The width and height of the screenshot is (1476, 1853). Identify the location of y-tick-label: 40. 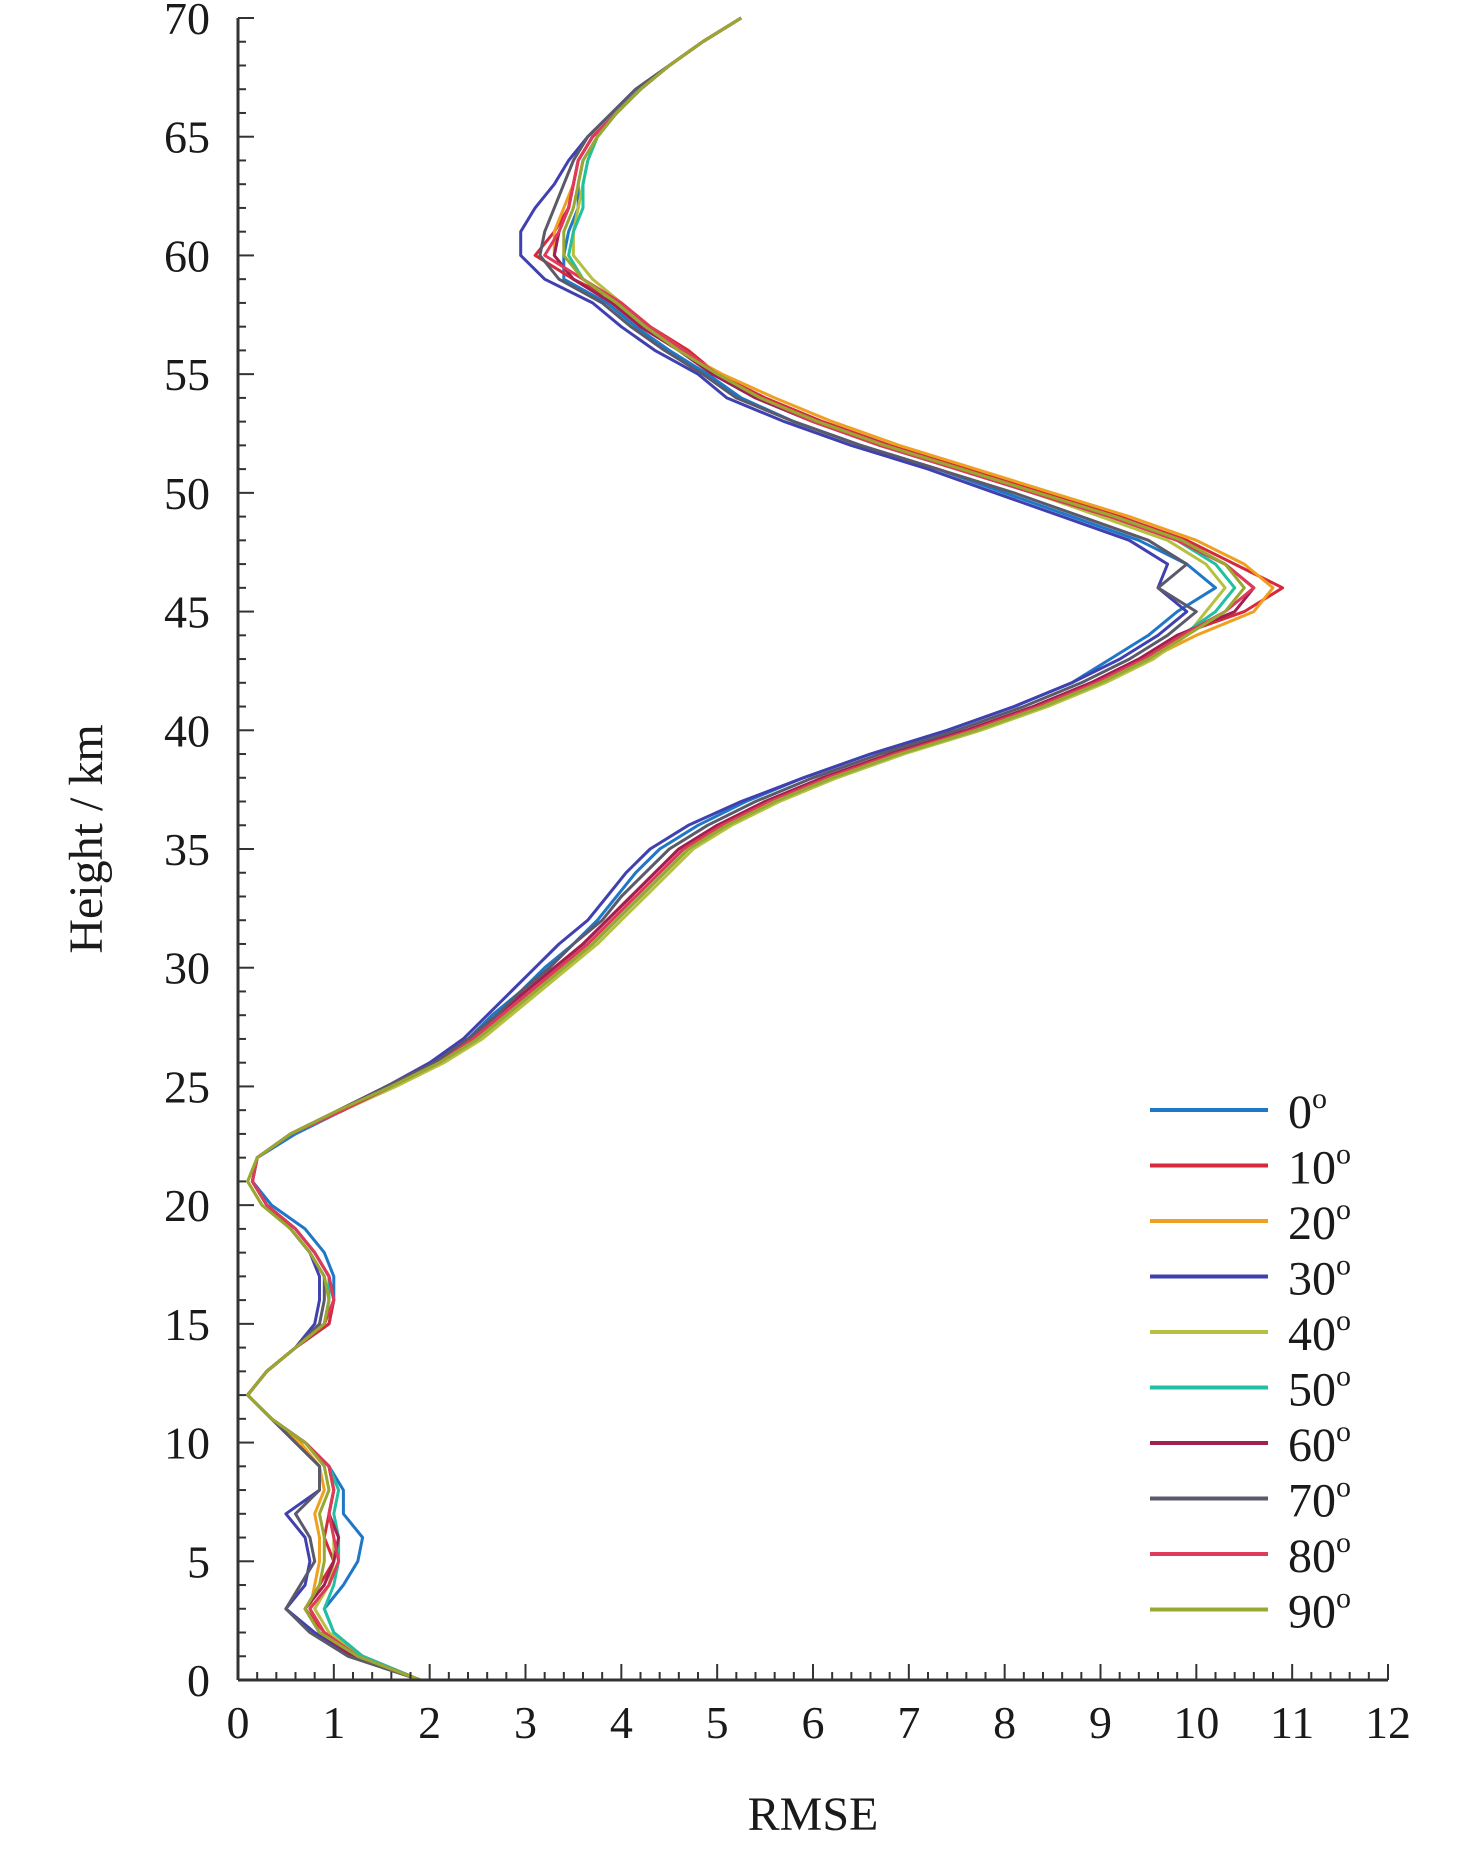
(187, 730).